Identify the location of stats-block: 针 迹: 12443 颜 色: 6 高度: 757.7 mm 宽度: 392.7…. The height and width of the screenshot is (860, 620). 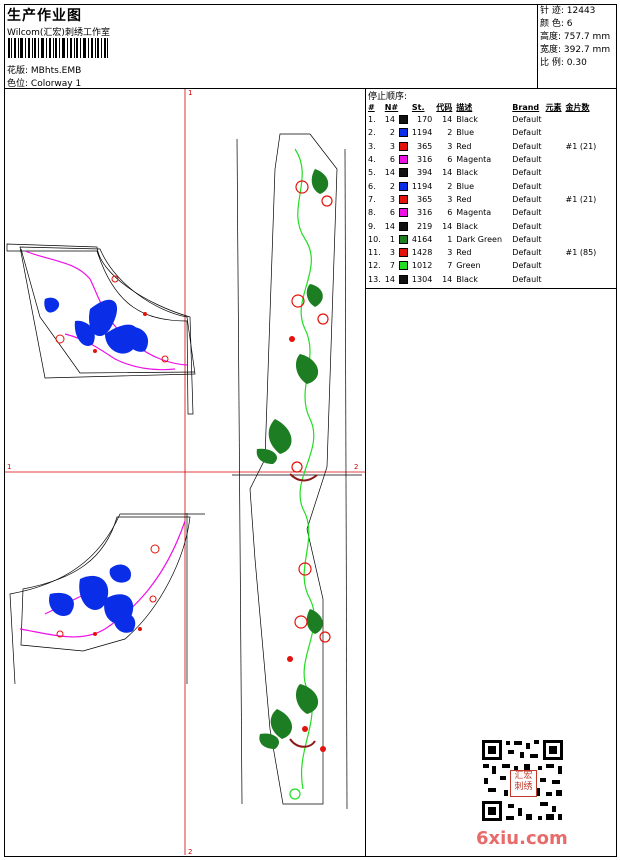
(575, 37).